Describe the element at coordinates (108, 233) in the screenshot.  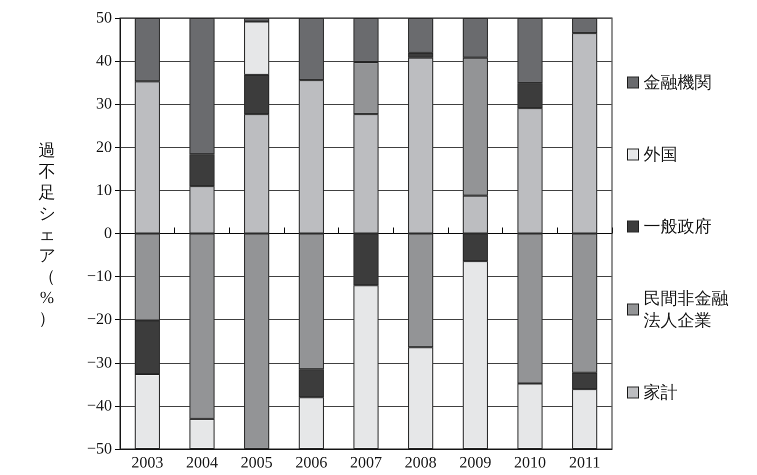
I see `y-tick-label: 0` at that location.